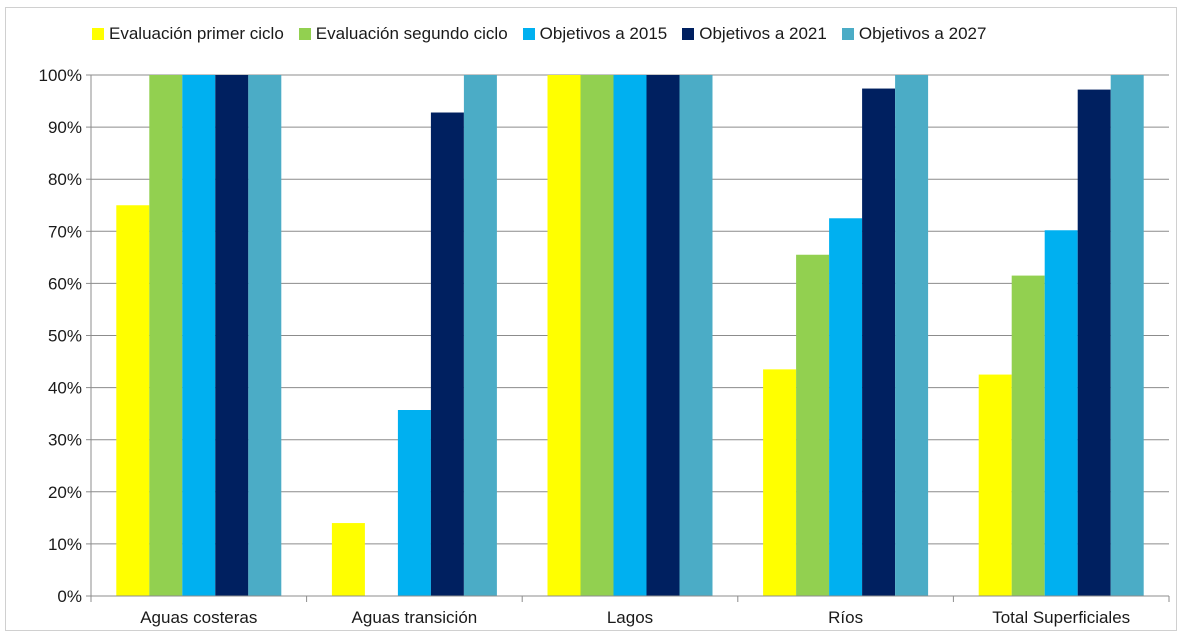 The width and height of the screenshot is (1185, 637). I want to click on bar-aguas-costeras-objetivos-a-2027, so click(265, 335).